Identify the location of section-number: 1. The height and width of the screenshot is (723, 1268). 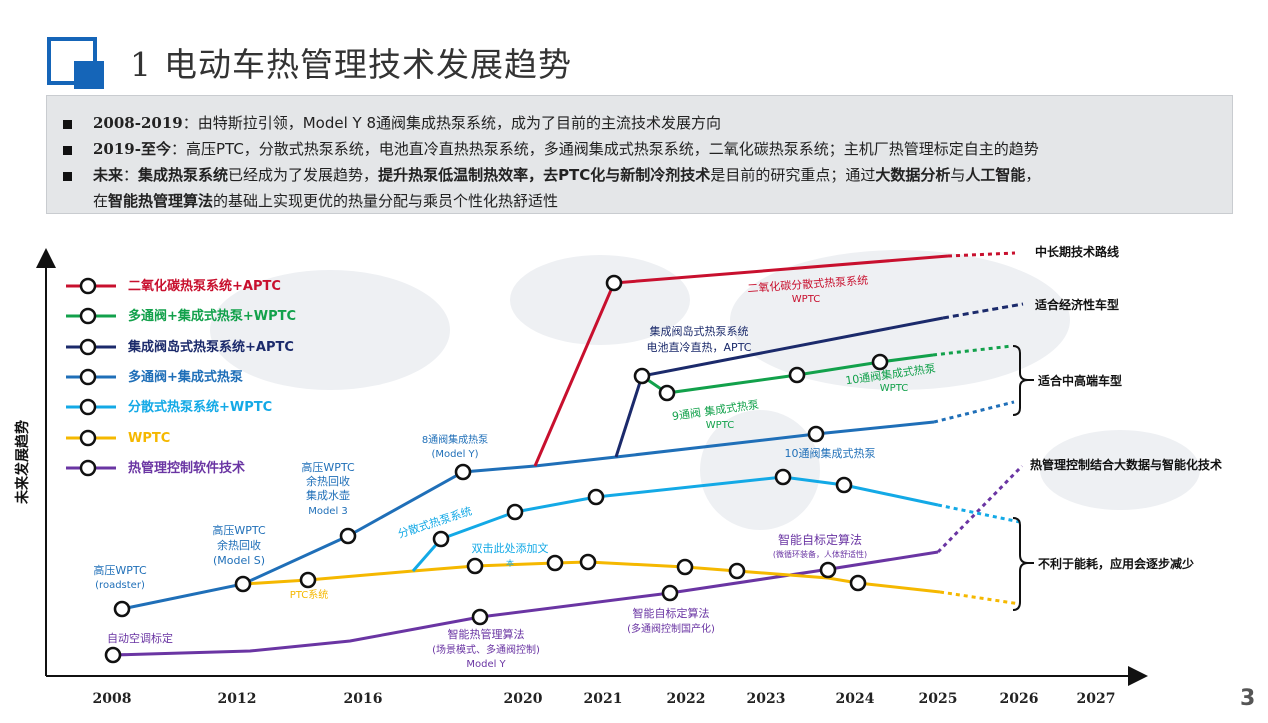
(141, 64).